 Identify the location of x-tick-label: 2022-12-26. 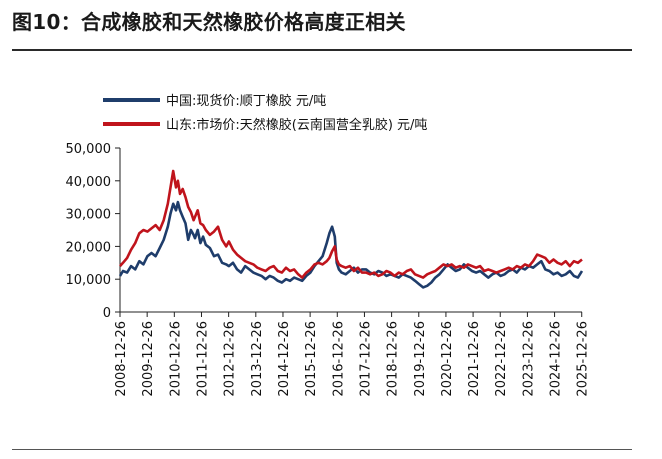
(501, 359).